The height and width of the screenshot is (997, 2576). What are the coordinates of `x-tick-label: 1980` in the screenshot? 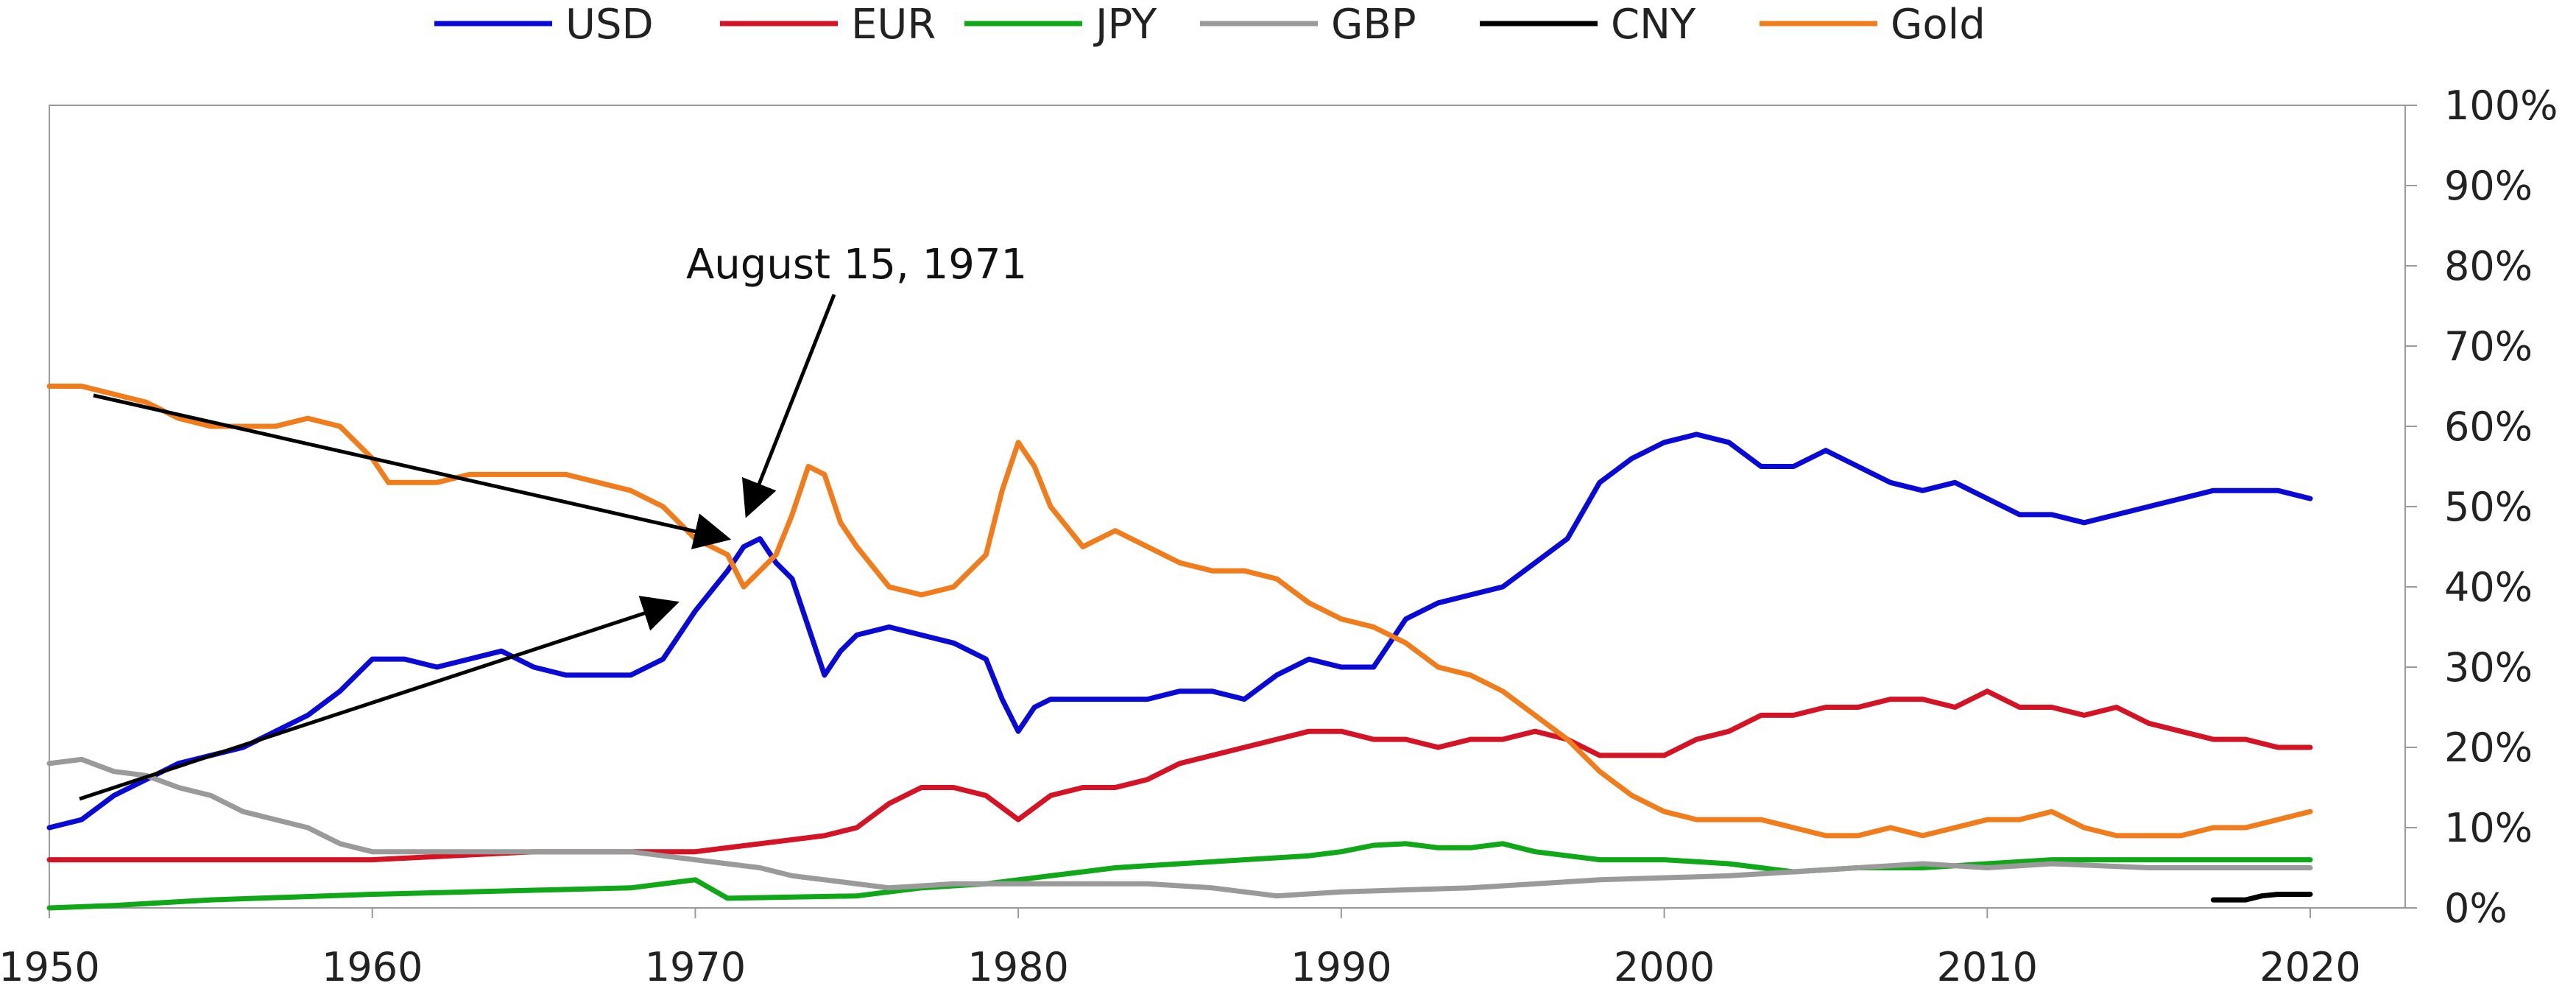 It's located at (1017, 967).